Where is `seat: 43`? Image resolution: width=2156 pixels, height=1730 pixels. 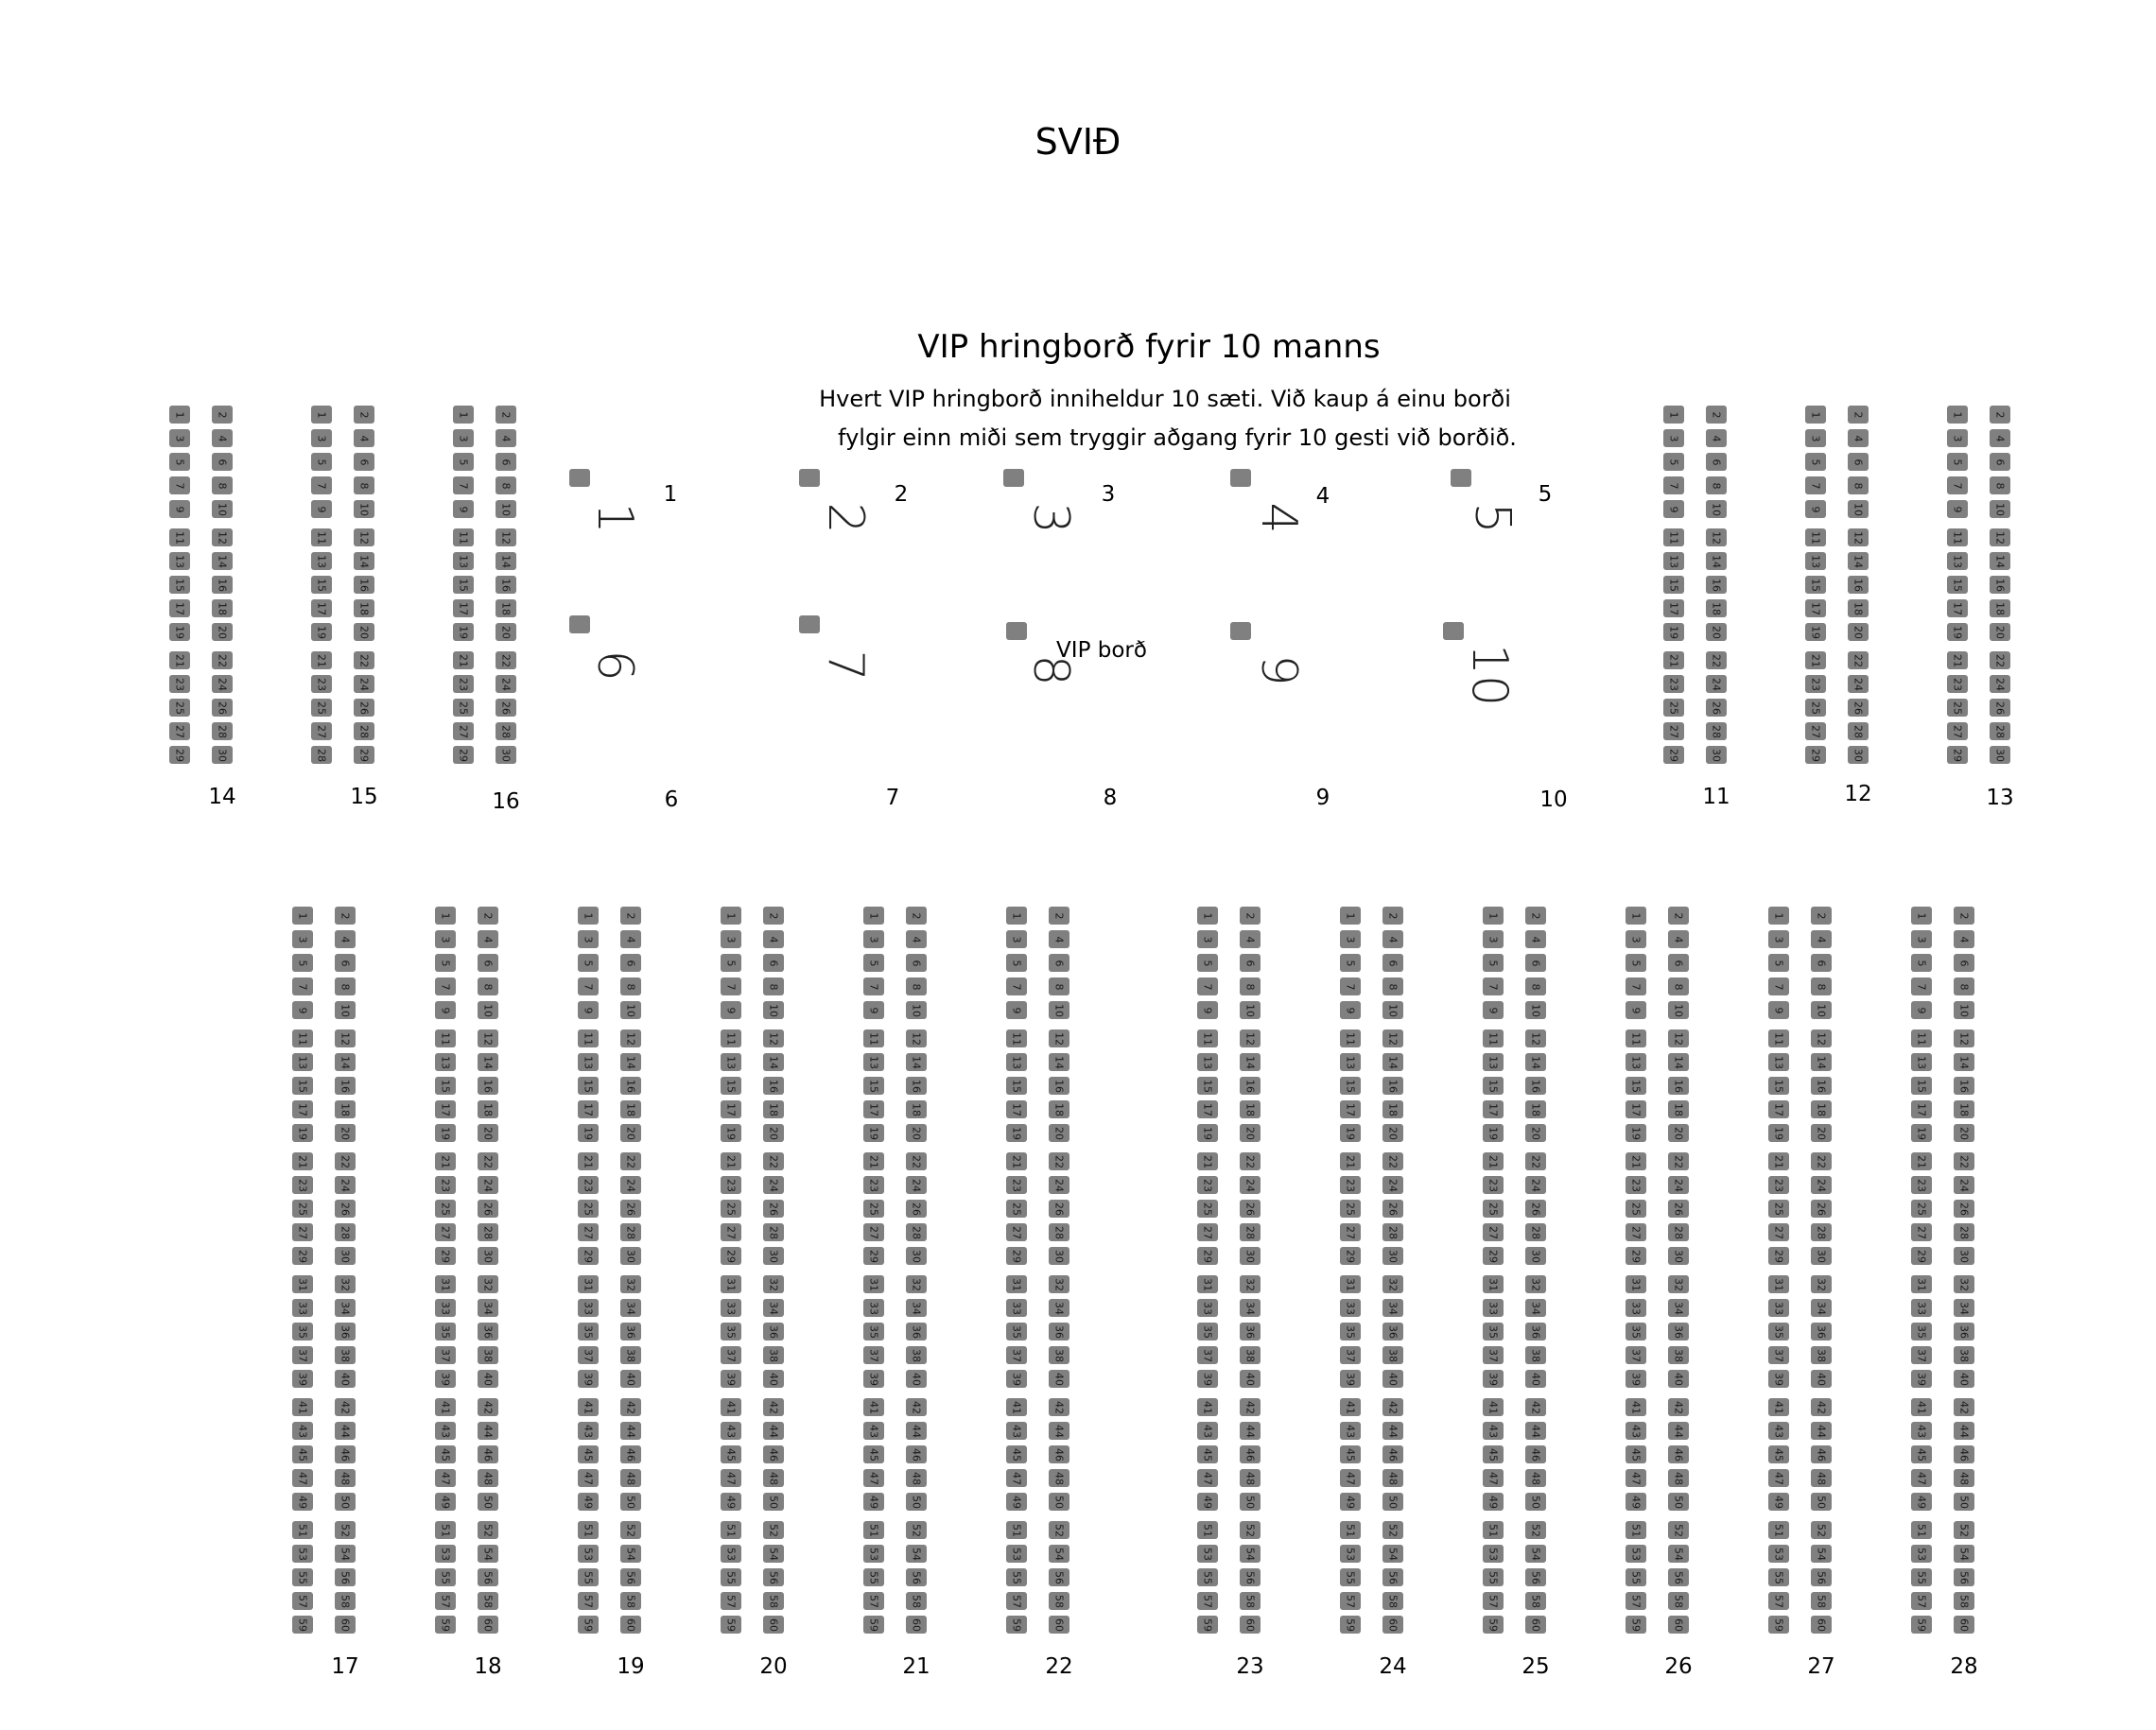
seat: 43 is located at coordinates (1350, 1431).